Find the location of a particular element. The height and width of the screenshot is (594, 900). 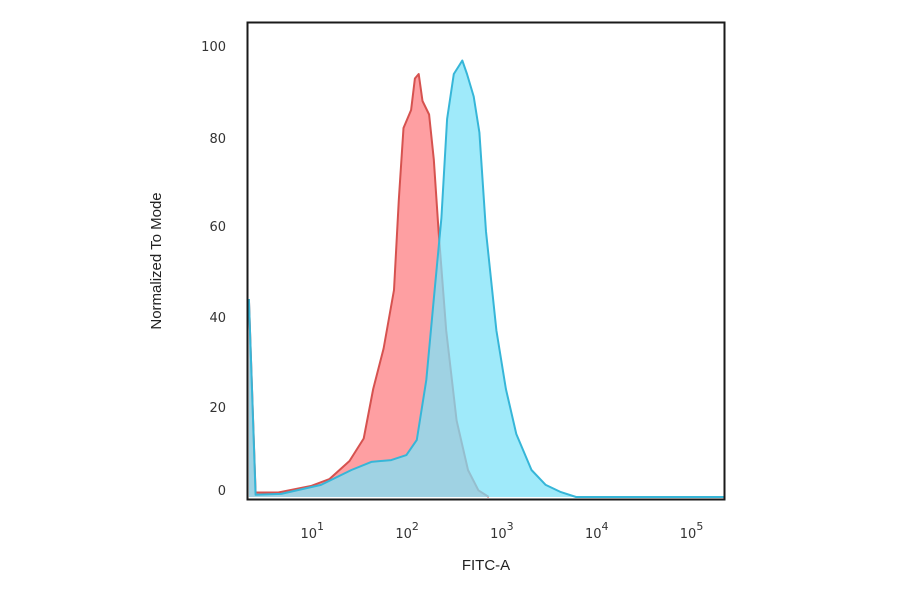

y-tick-label: 100 is located at coordinates (213, 47).